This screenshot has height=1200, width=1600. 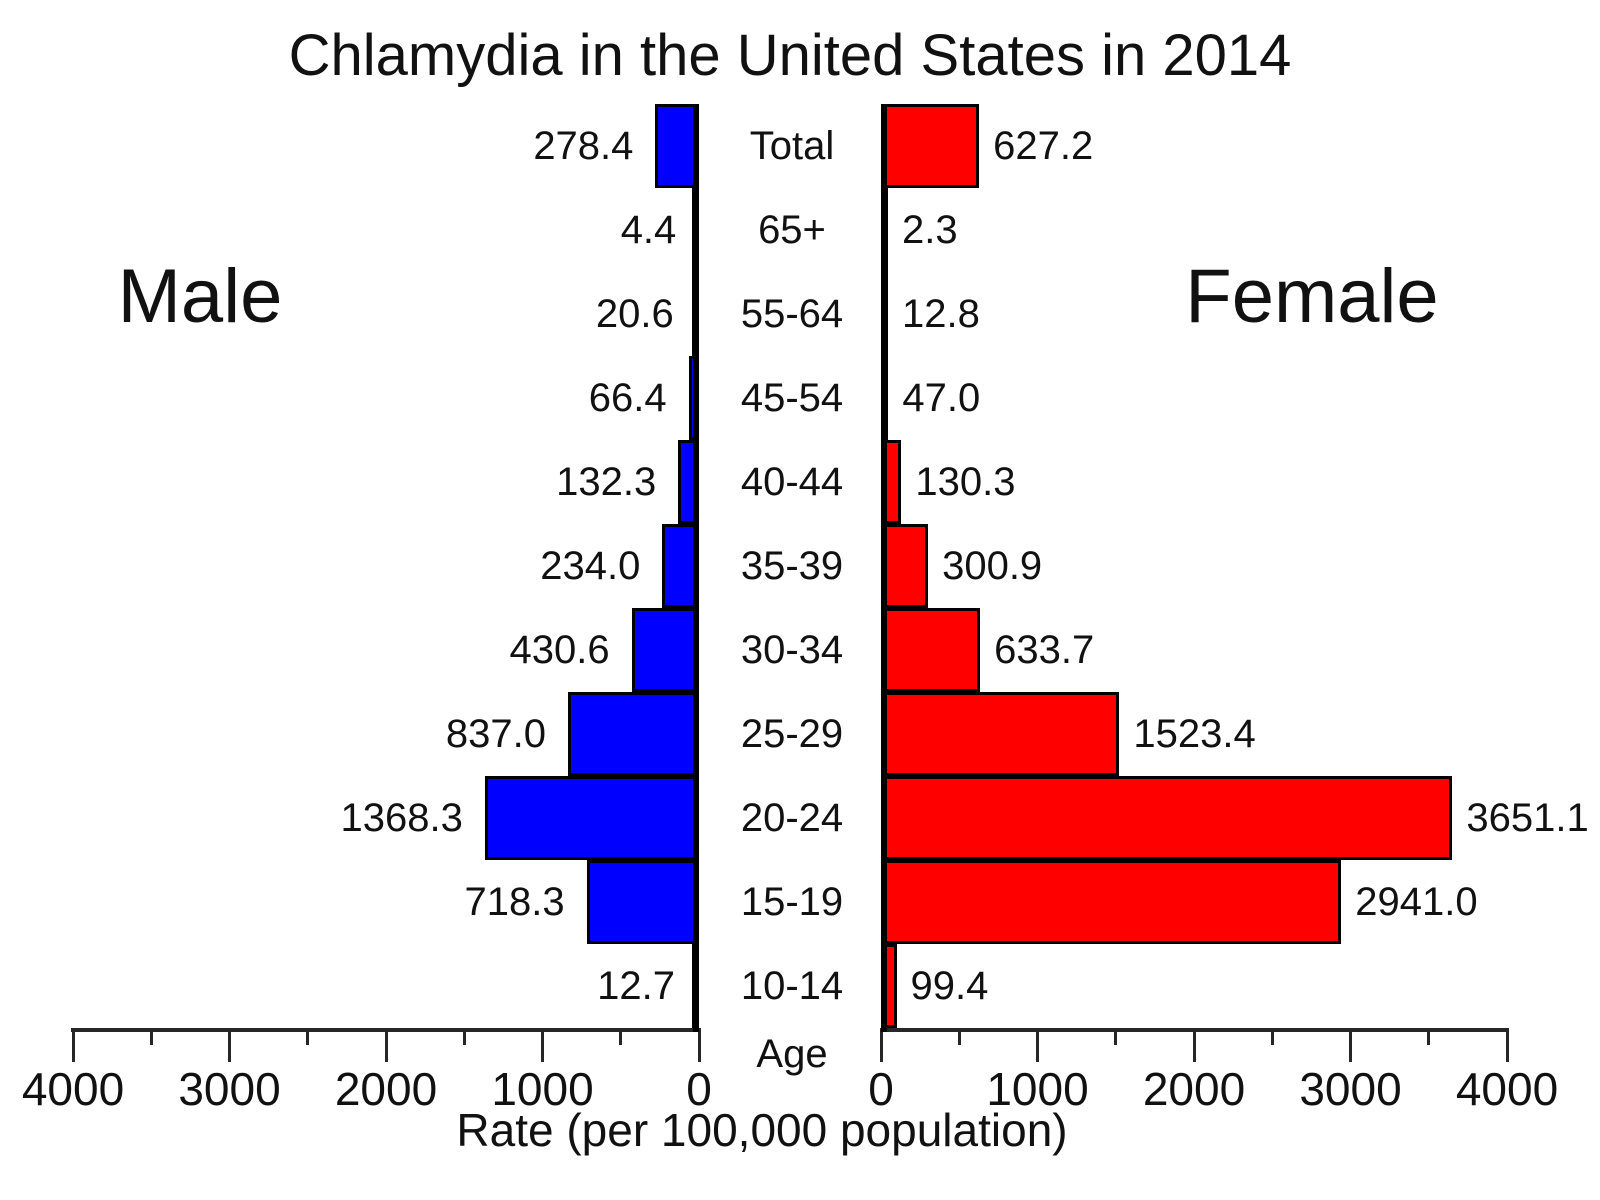 I want to click on female-side-label: Female, so click(x=1312, y=296).